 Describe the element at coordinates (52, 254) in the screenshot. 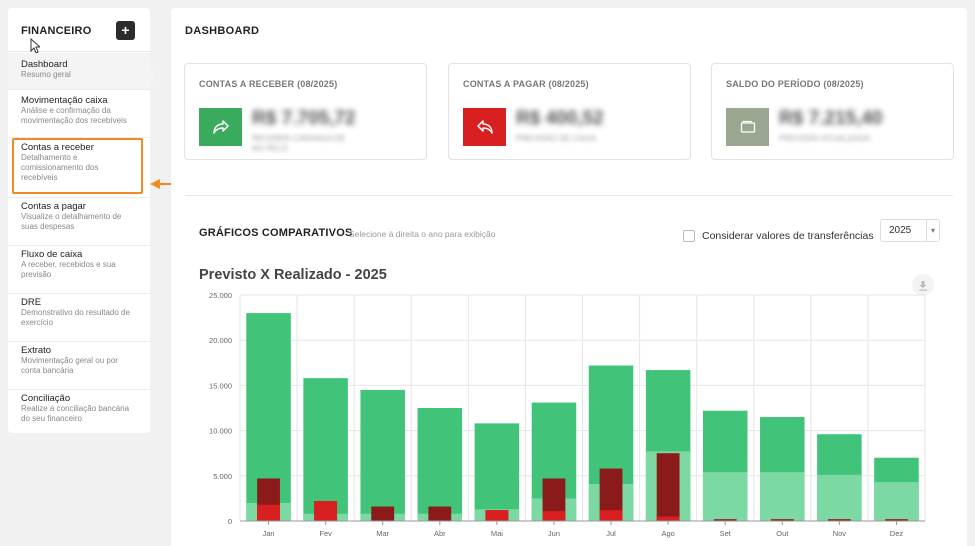

I see `sidebar-item-label: Fluxo de caixa` at that location.